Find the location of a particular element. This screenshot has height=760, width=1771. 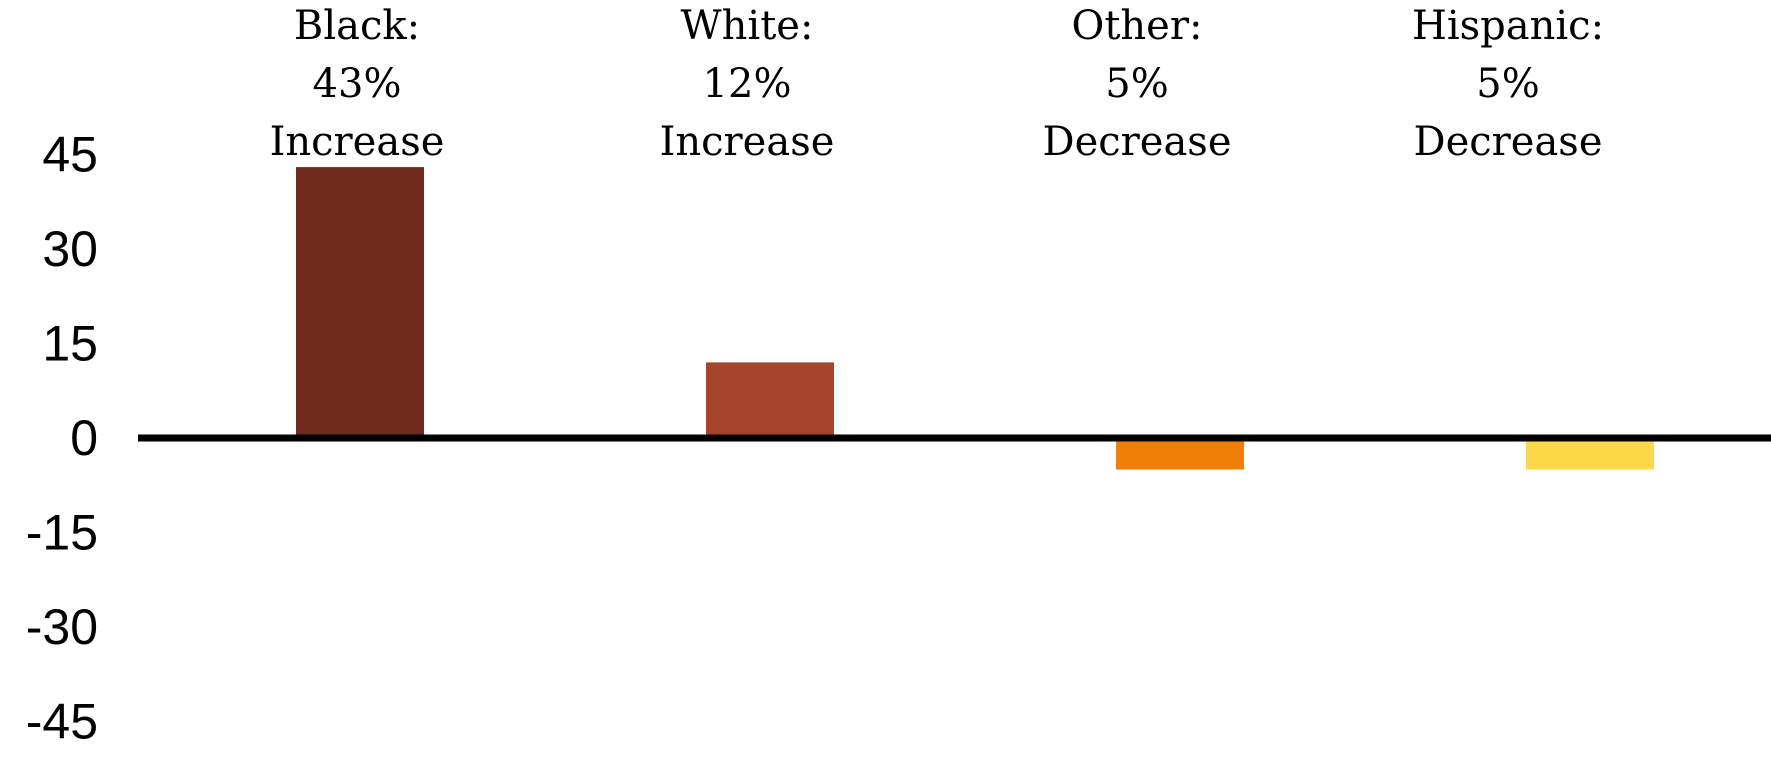

category-label-other-line-2: 5% is located at coordinates (1136, 84).